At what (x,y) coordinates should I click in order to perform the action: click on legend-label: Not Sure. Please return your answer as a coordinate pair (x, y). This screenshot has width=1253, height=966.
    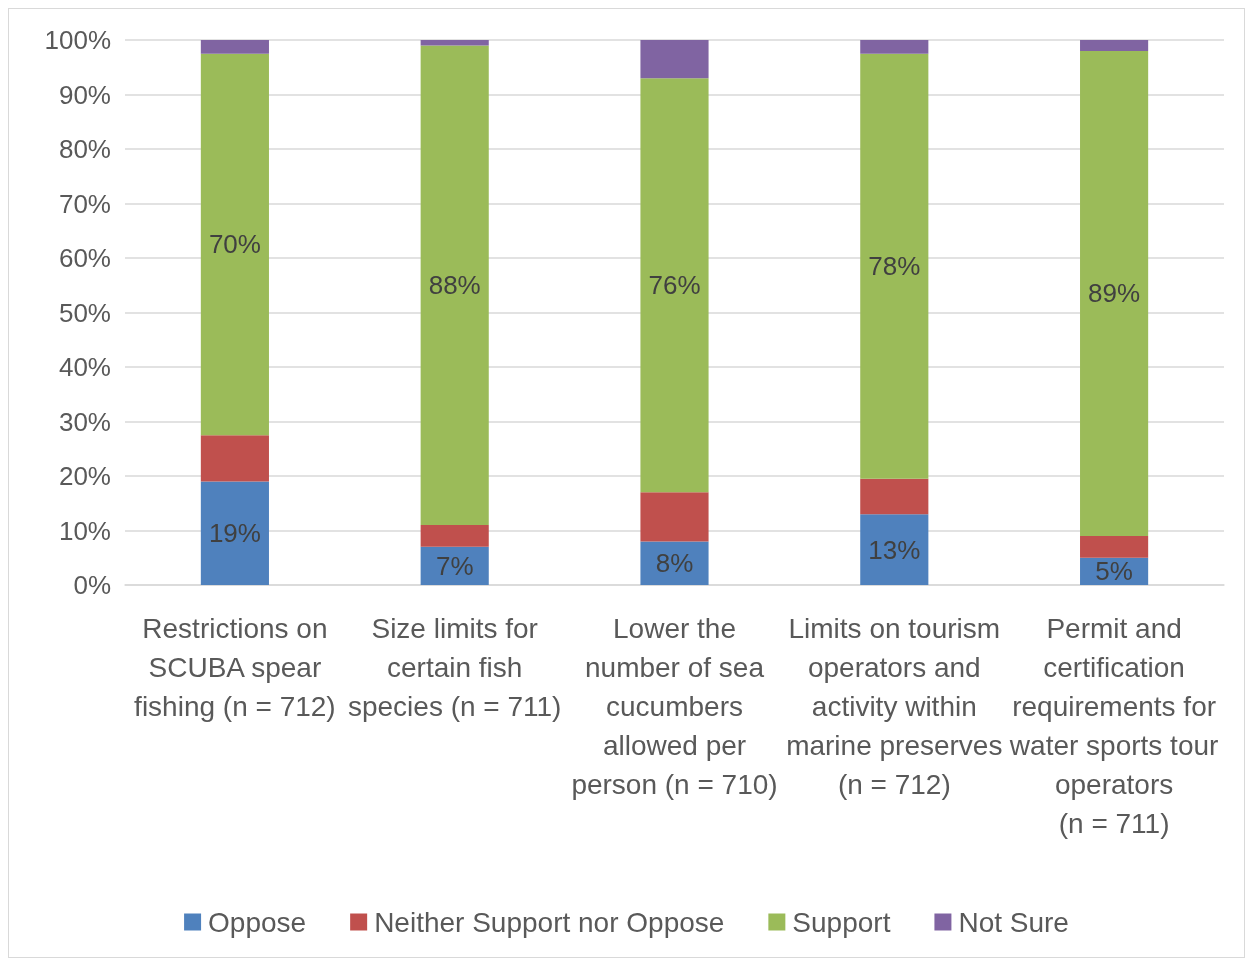
    Looking at the image, I should click on (1013, 922).